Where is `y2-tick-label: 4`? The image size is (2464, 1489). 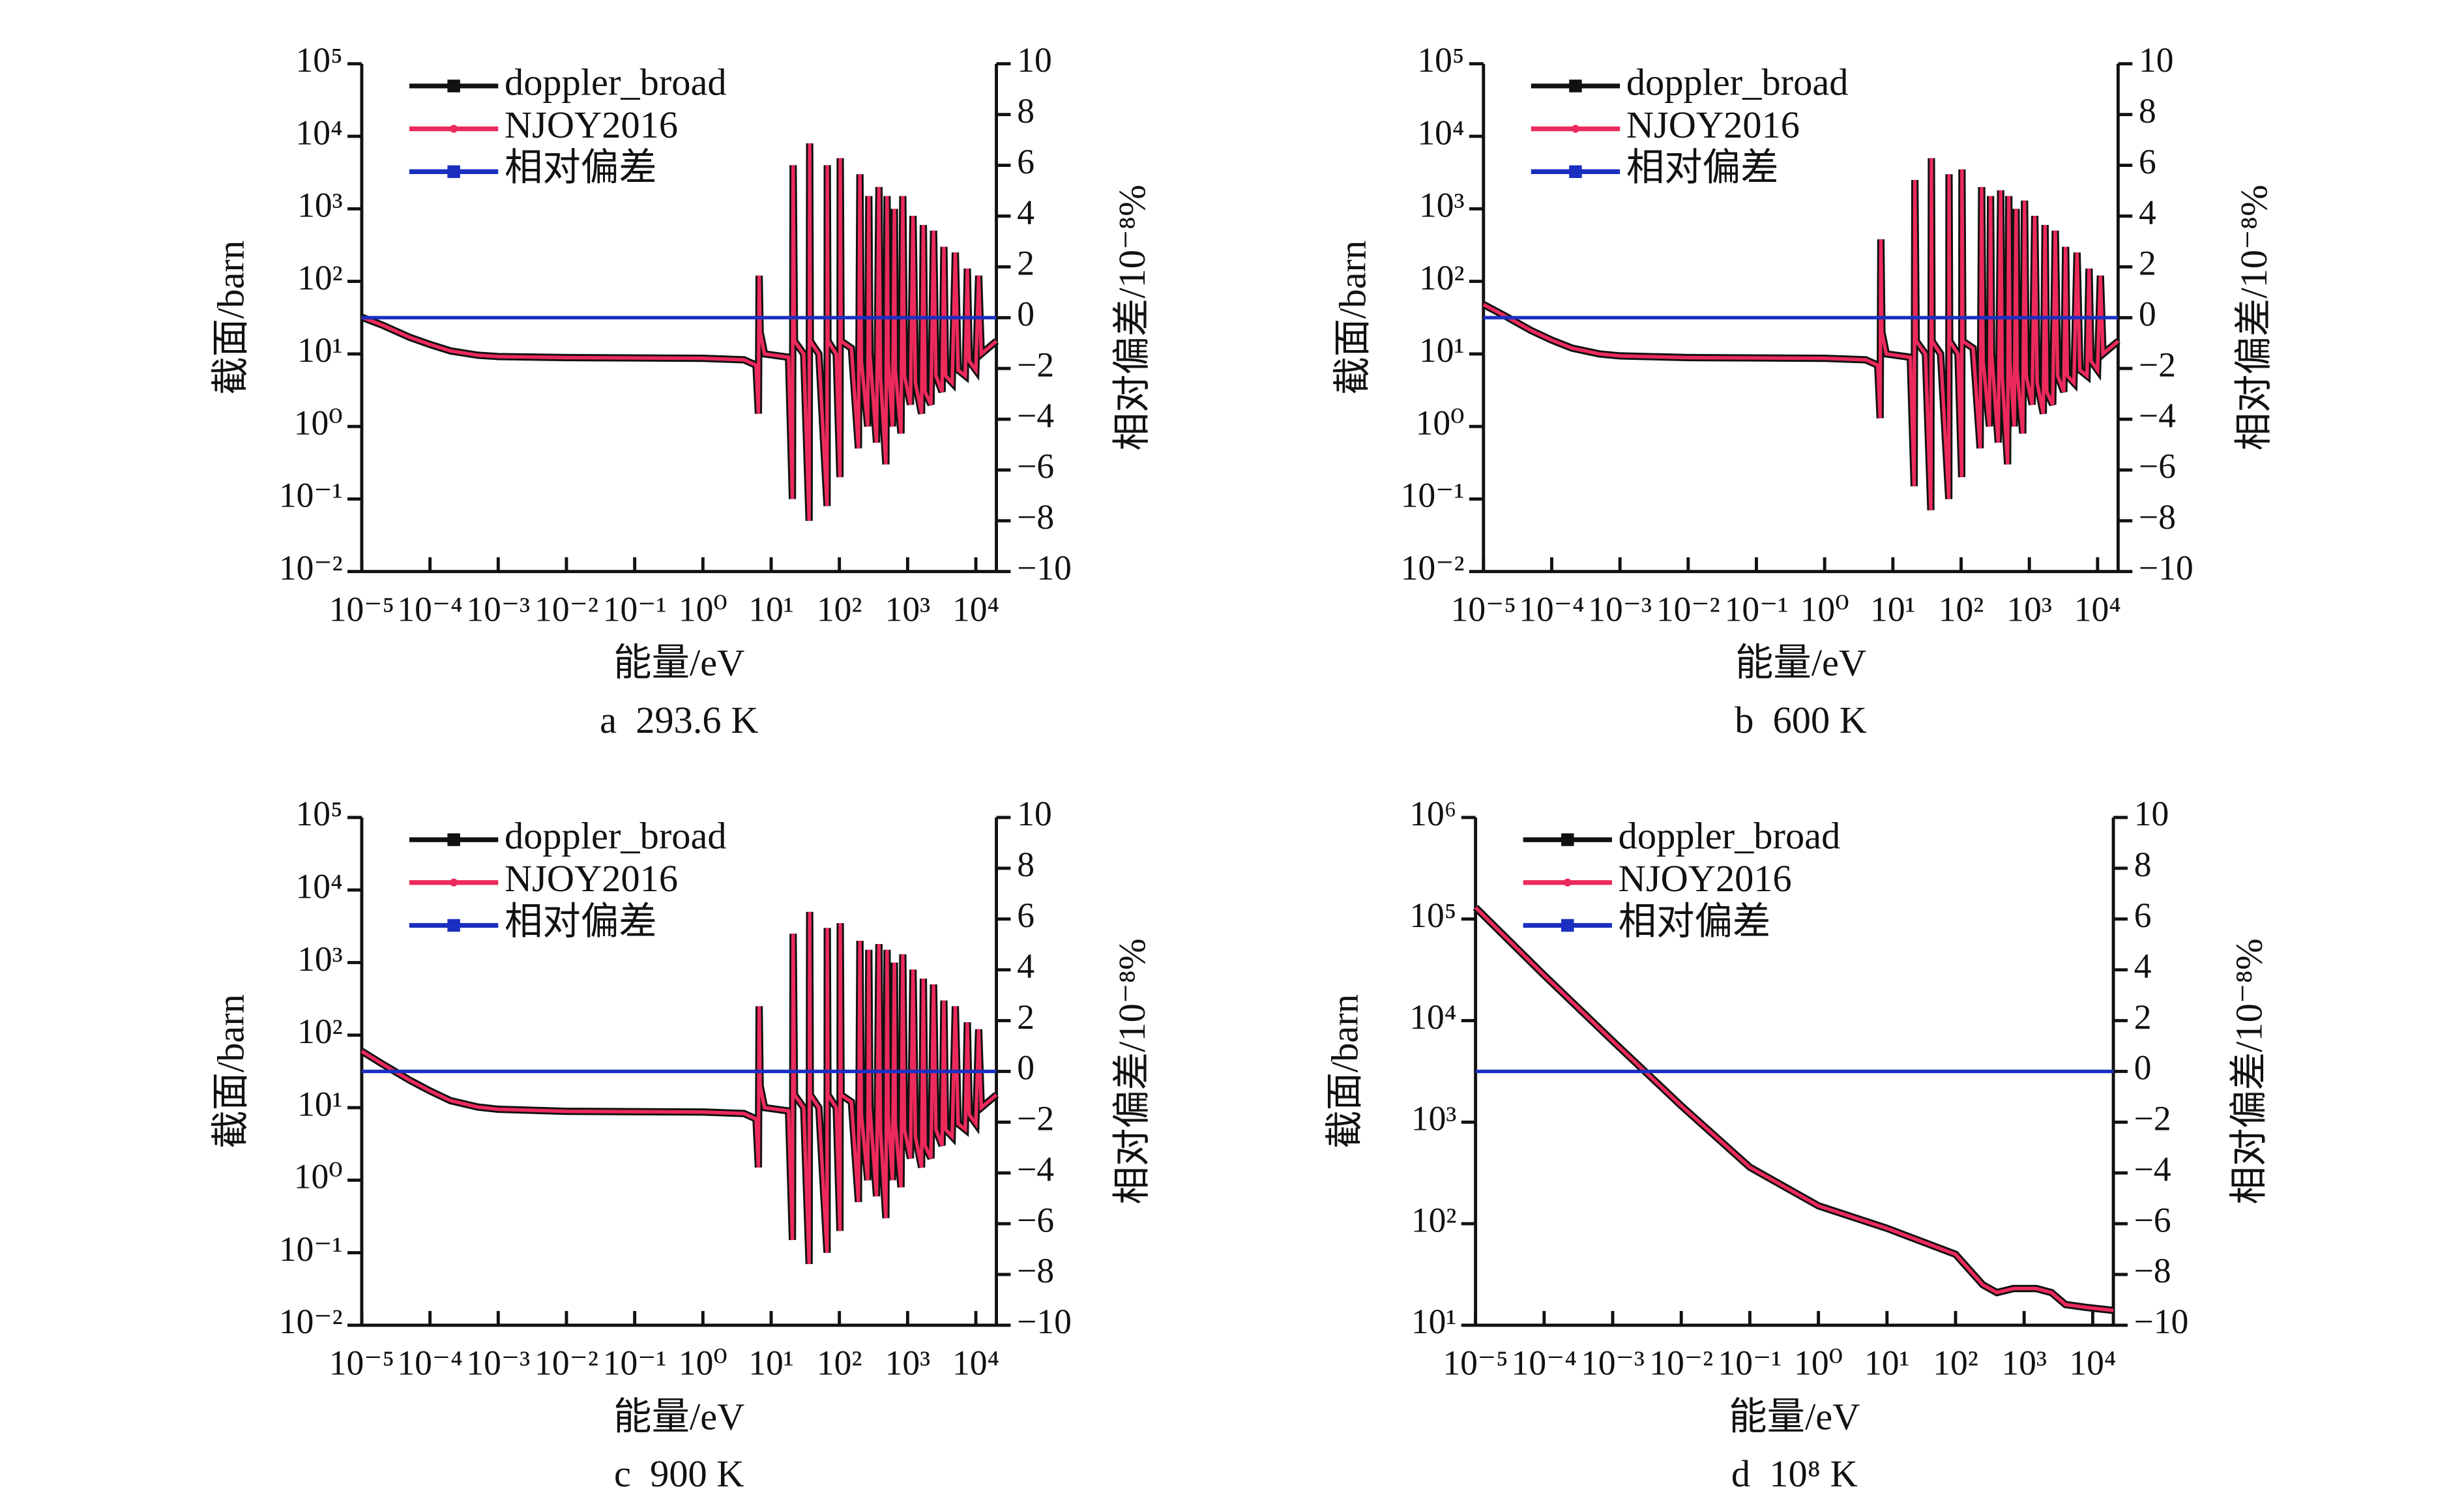 y2-tick-label: 4 is located at coordinates (2143, 967).